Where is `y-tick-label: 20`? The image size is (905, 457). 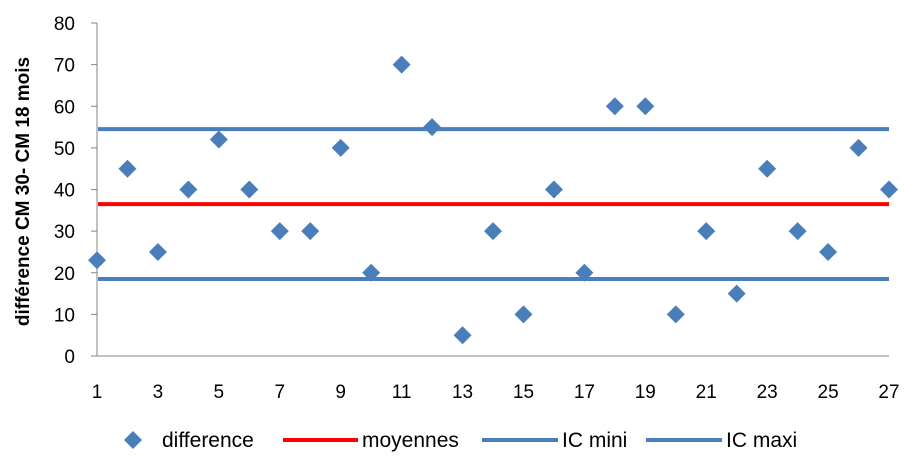
y-tick-label: 20 is located at coordinates (64, 274).